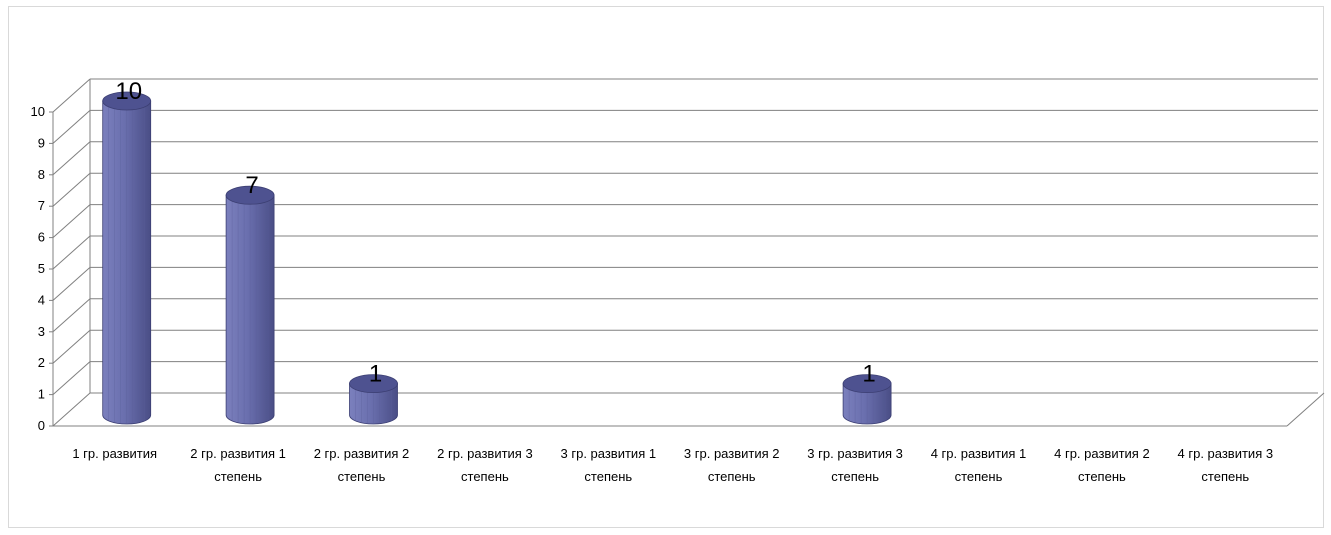  Describe the element at coordinates (41, 425) in the screenshot. I see `y-tick-label: 0` at that location.